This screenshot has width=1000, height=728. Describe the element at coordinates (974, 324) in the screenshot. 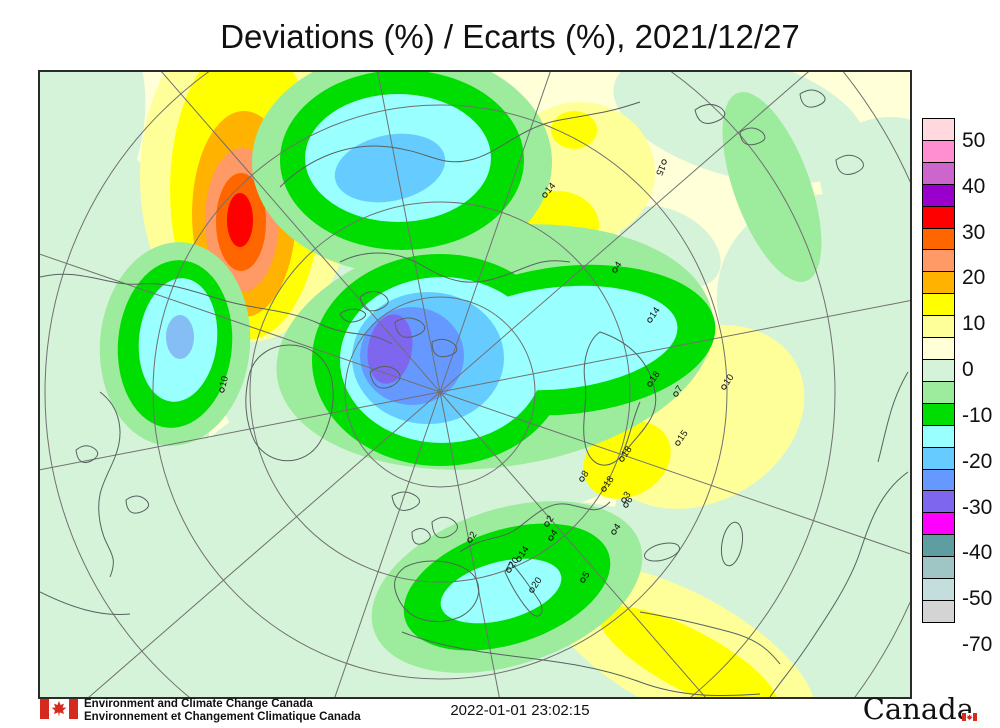

I see `colorbar-tick-label: 10` at that location.